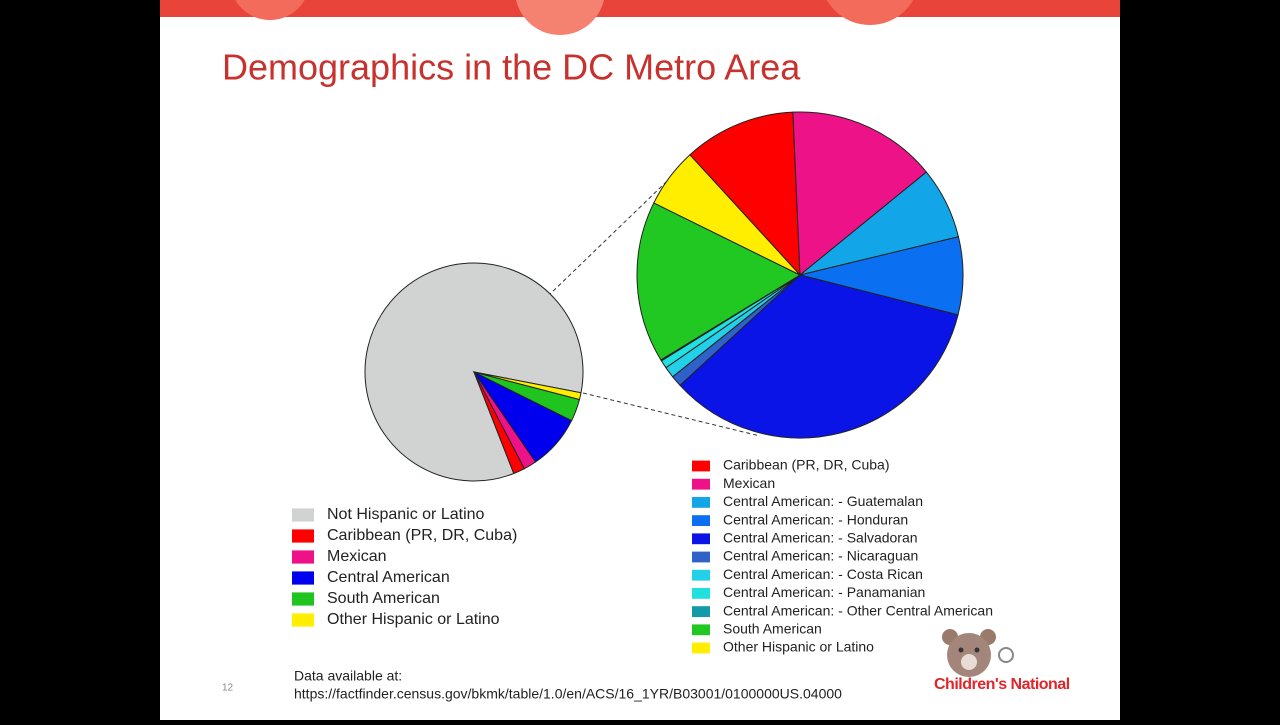  Describe the element at coordinates (348, 676) in the screenshot. I see `source-label: Data available at:` at that location.